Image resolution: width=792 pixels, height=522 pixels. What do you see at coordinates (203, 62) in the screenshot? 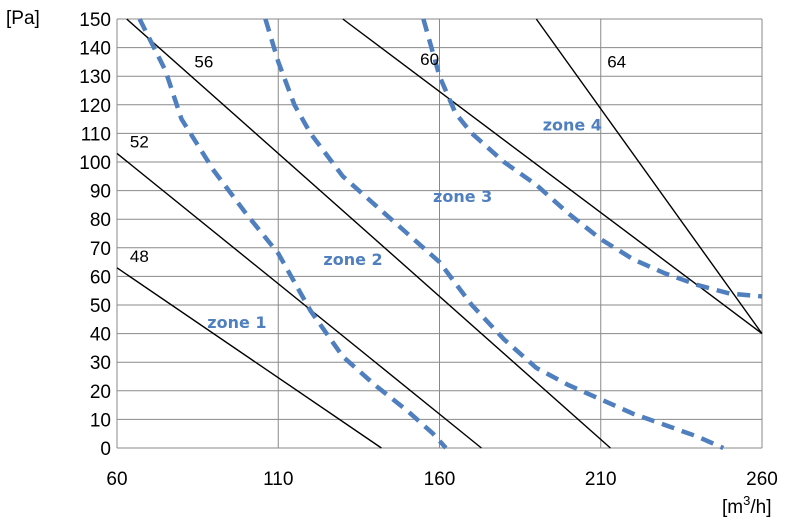
I see `line-label-56: 56` at bounding box center [203, 62].